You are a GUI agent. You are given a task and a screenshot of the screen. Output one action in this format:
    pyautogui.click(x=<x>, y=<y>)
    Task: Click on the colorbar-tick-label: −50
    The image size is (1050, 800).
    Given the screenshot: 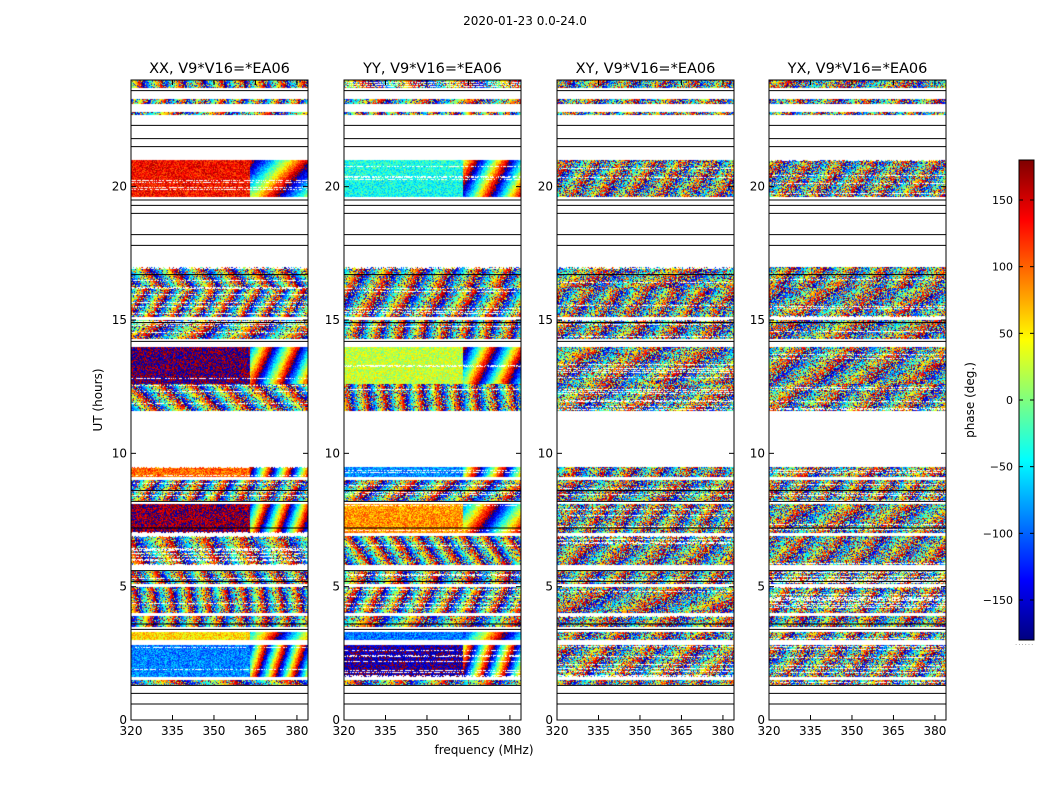 What is the action you would take?
    pyautogui.click(x=1001, y=467)
    